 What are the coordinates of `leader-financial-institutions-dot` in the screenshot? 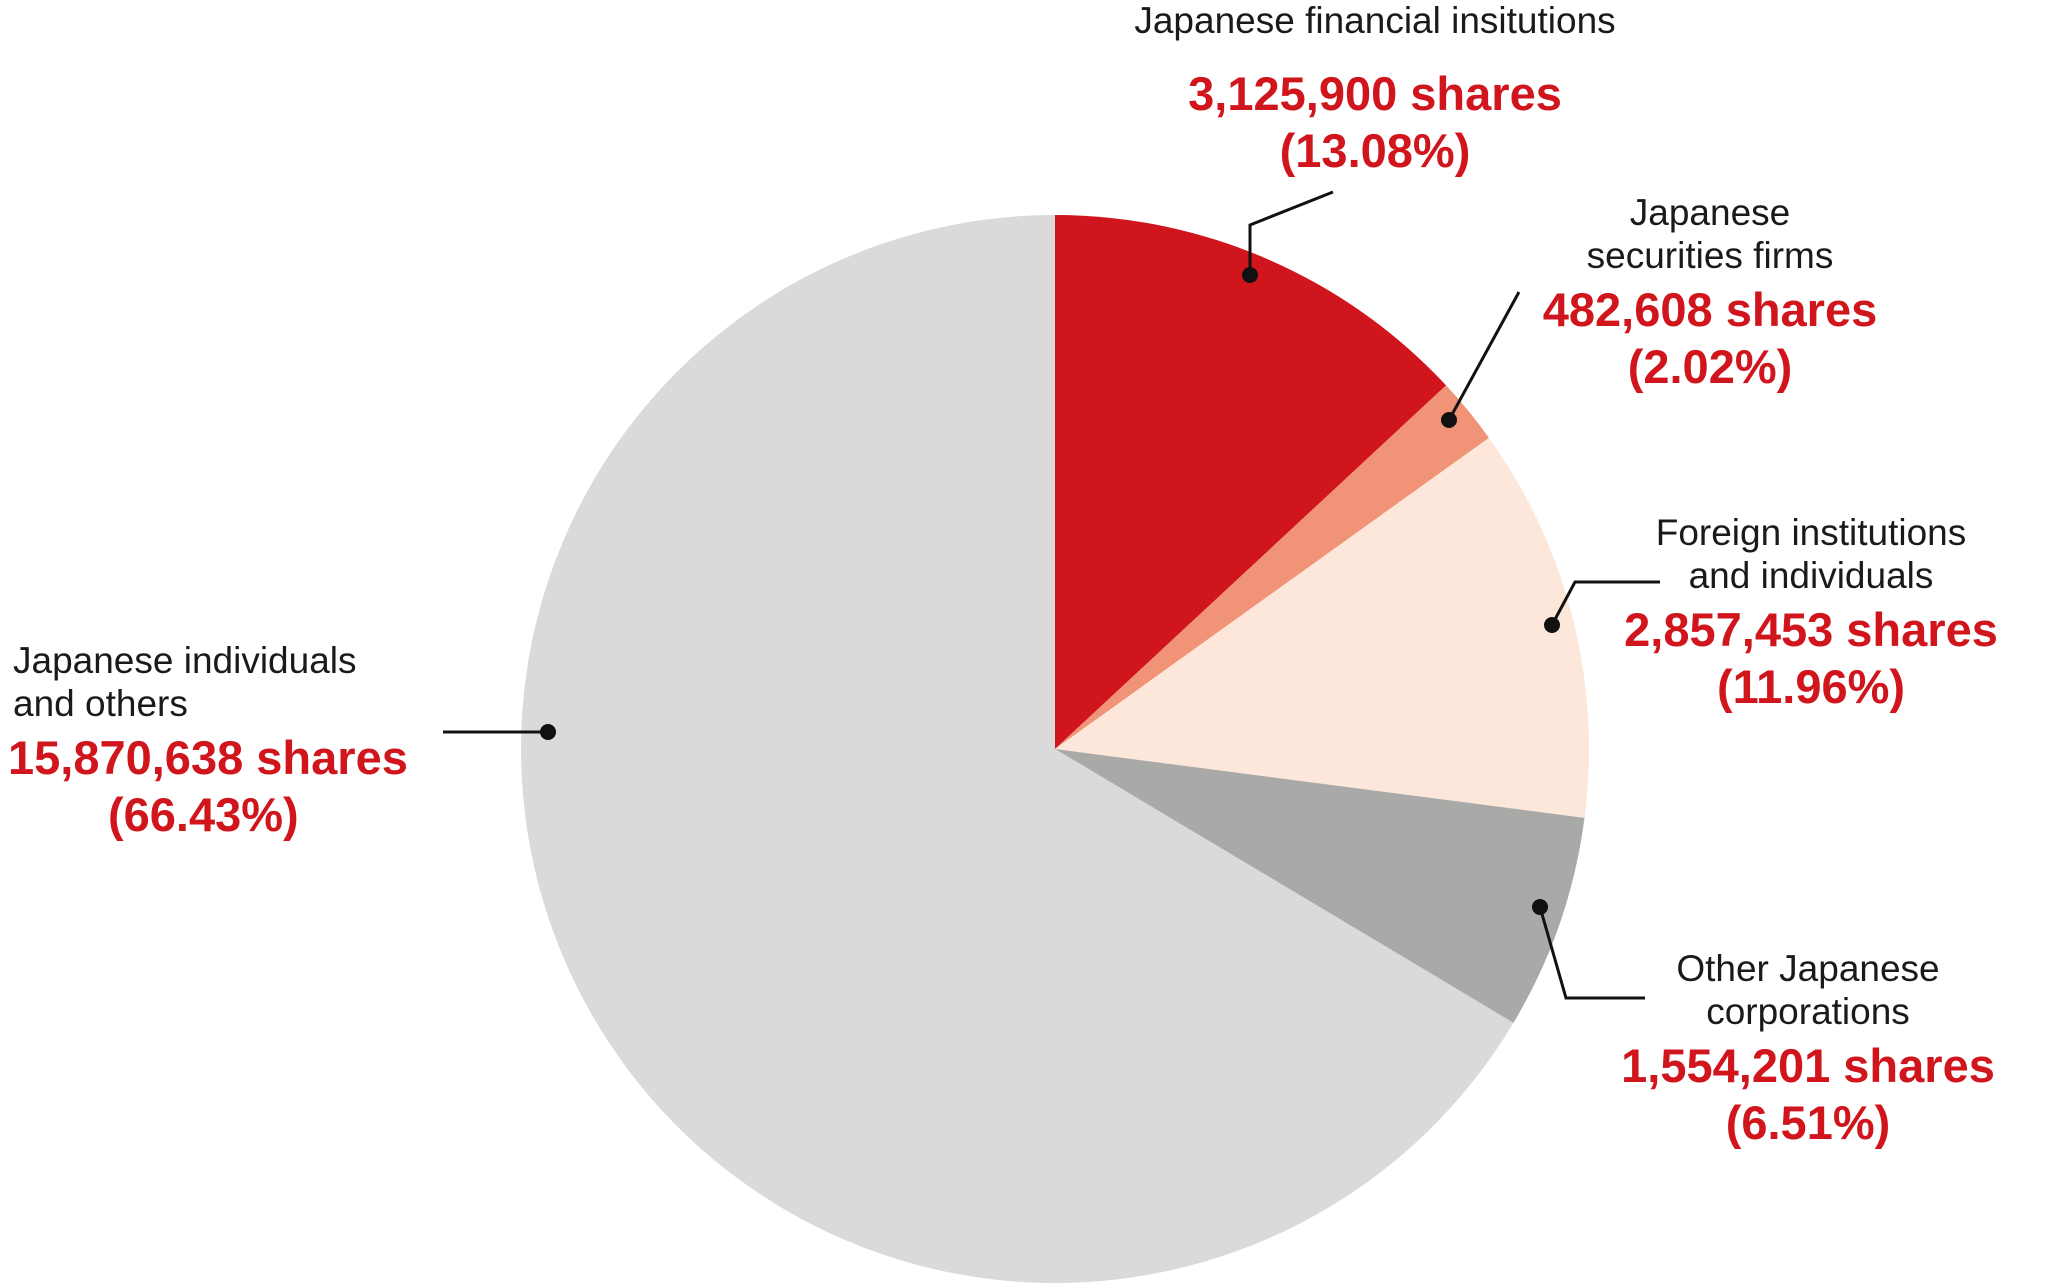 It's located at (1250, 275).